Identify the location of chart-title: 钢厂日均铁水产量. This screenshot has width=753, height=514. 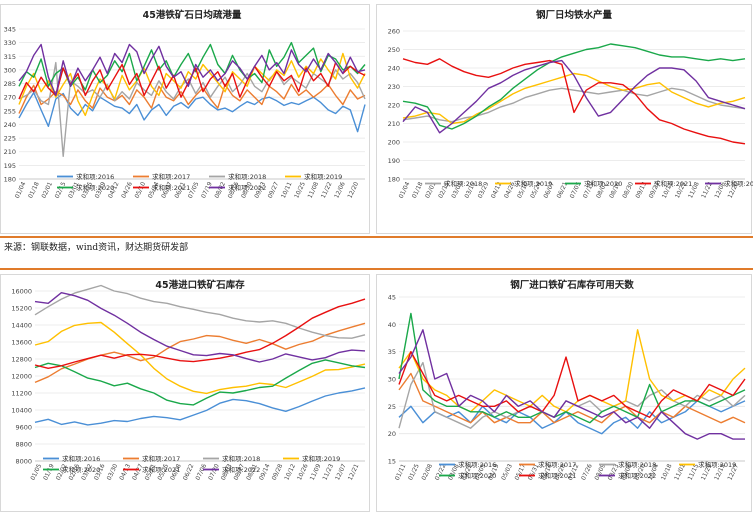
(574, 15).